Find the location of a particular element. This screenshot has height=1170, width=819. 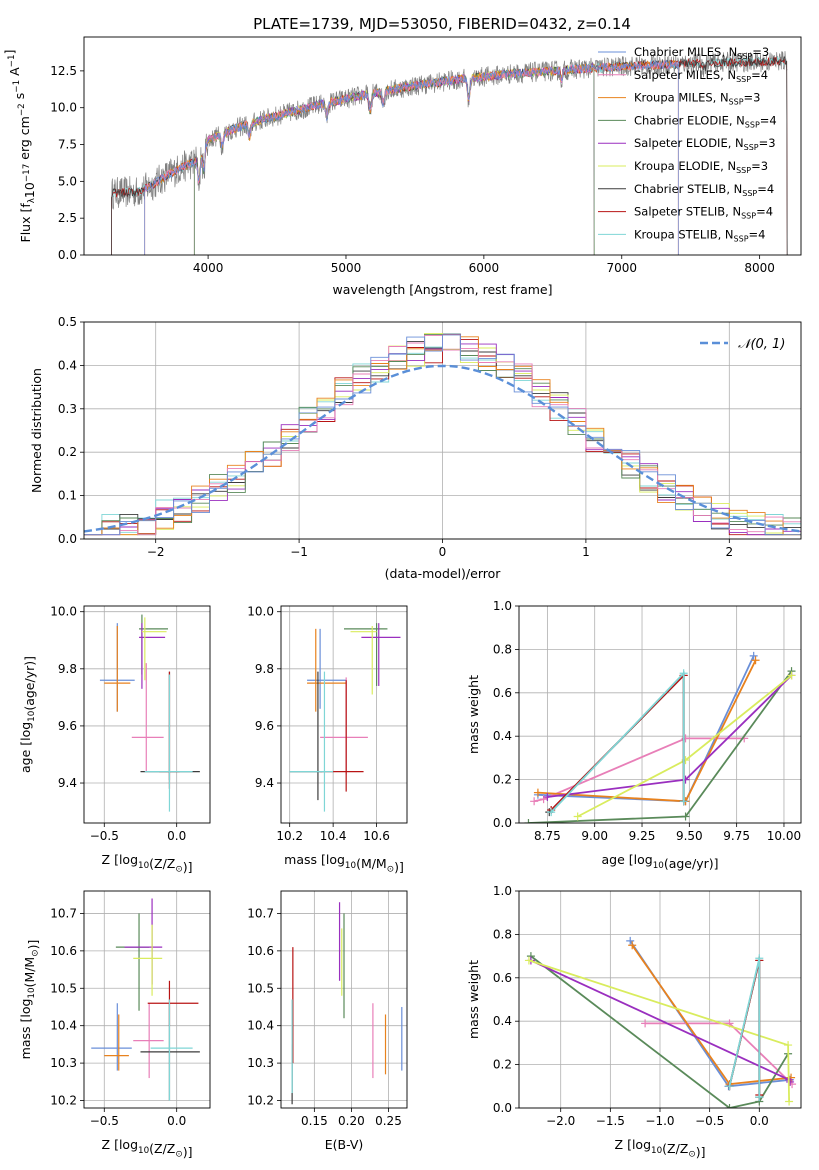

x-axis-label: wavelength [Angstrom, rest frame] is located at coordinates (442, 289).